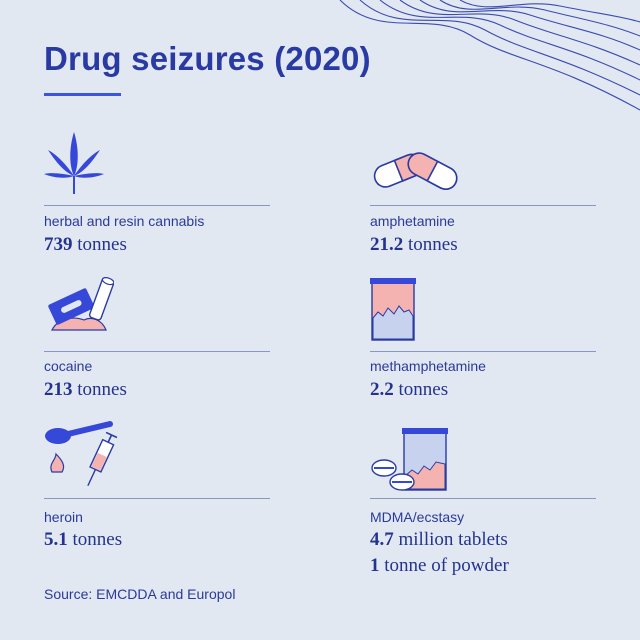 This screenshot has height=640, width=640. What do you see at coordinates (453, 539) in the screenshot?
I see `item-amount-unit: million tablets` at bounding box center [453, 539].